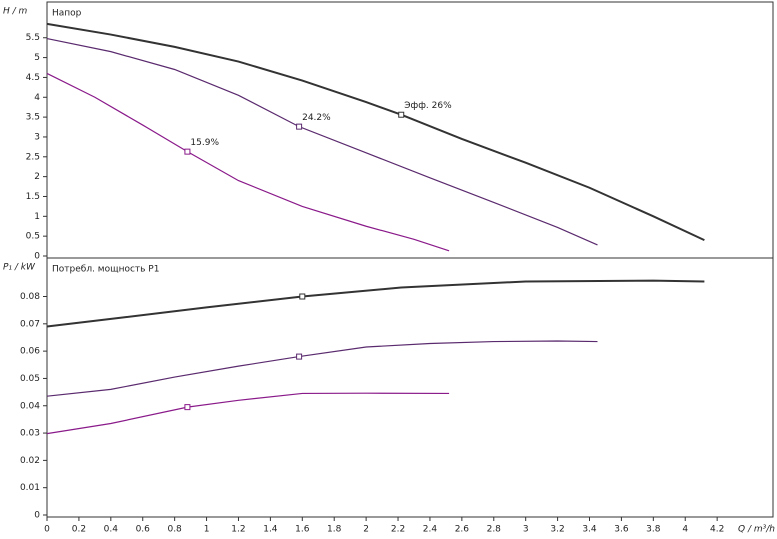  What do you see at coordinates (30, 406) in the screenshot?
I see `y-tick-label: 0.04` at bounding box center [30, 406].